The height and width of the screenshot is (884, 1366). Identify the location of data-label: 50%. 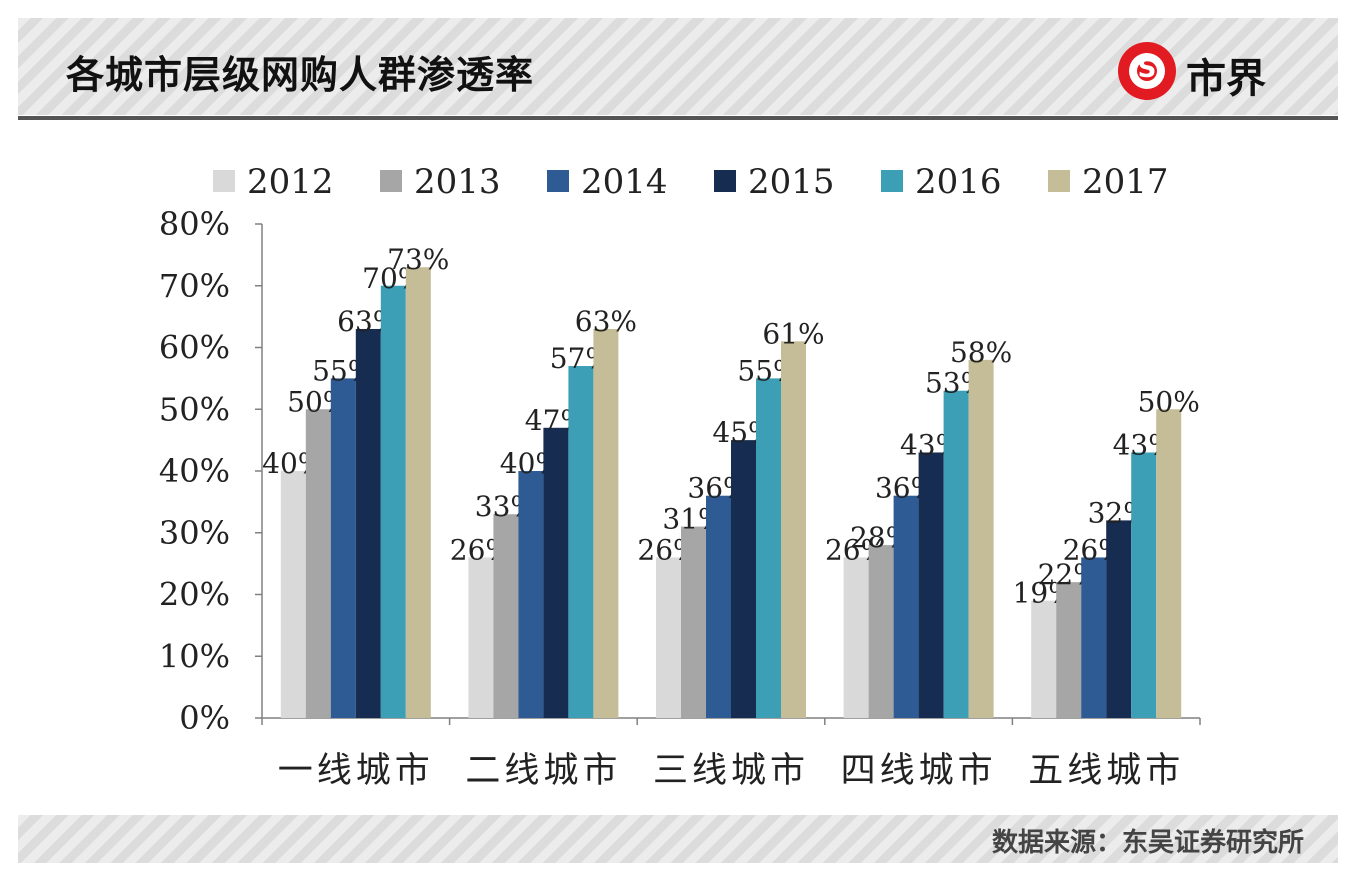
(1169, 401).